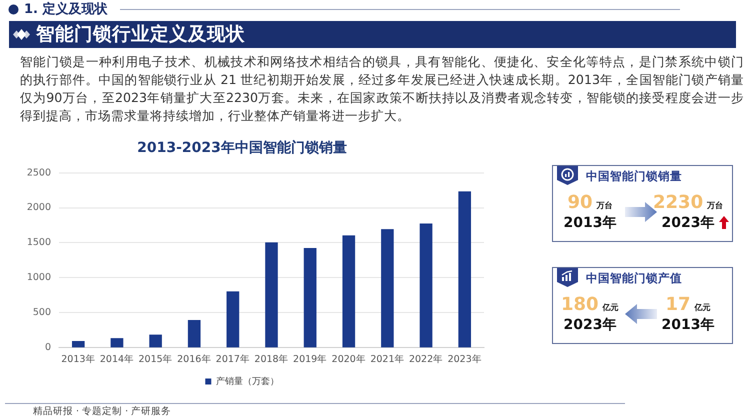  I want to click on chart-title: 2013-2023年中国智能门锁销量, so click(242, 147).